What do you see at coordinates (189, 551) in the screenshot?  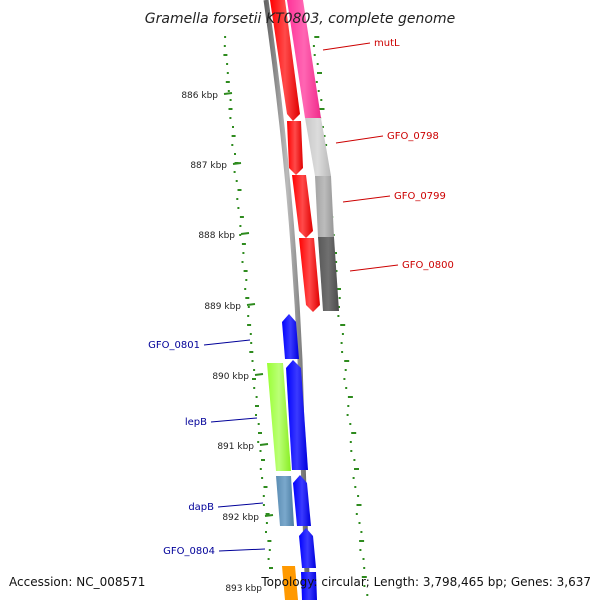 I see `label-GFO_0804: GFO_0804` at bounding box center [189, 551].